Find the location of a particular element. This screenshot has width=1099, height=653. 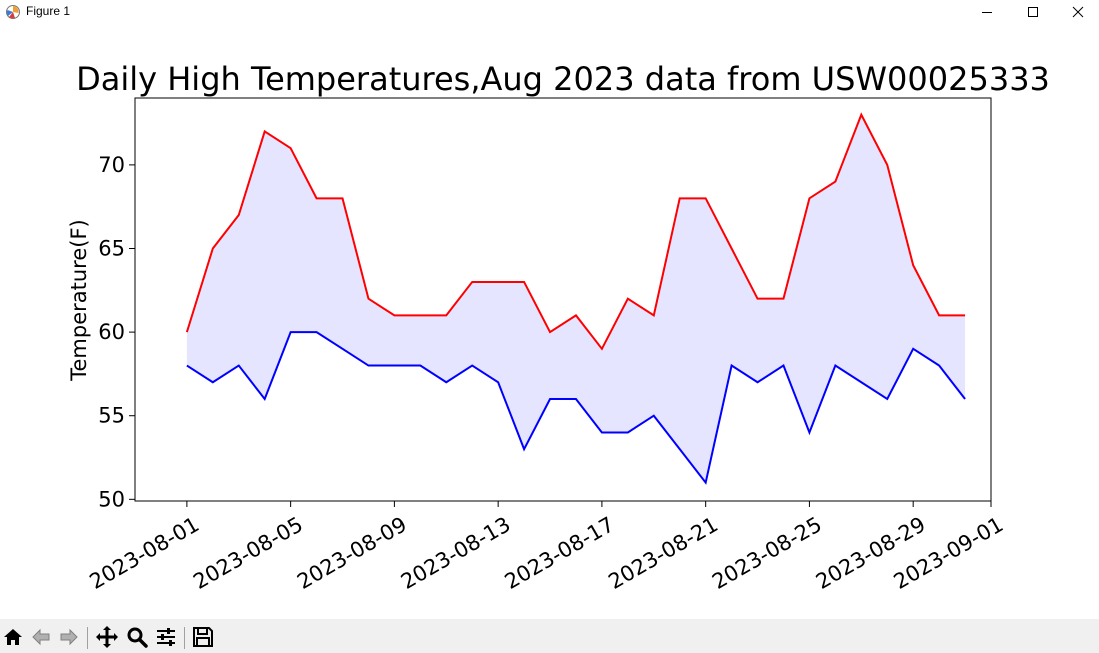

x-tick-label: 2023-08-17 is located at coordinates (560, 553).